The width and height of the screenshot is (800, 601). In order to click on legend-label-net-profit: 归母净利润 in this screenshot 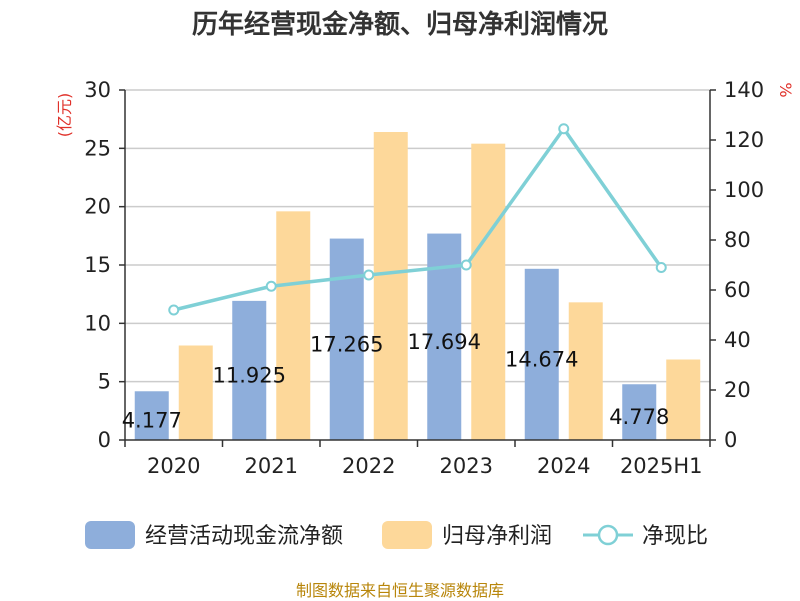, I will do `click(497, 536)`.